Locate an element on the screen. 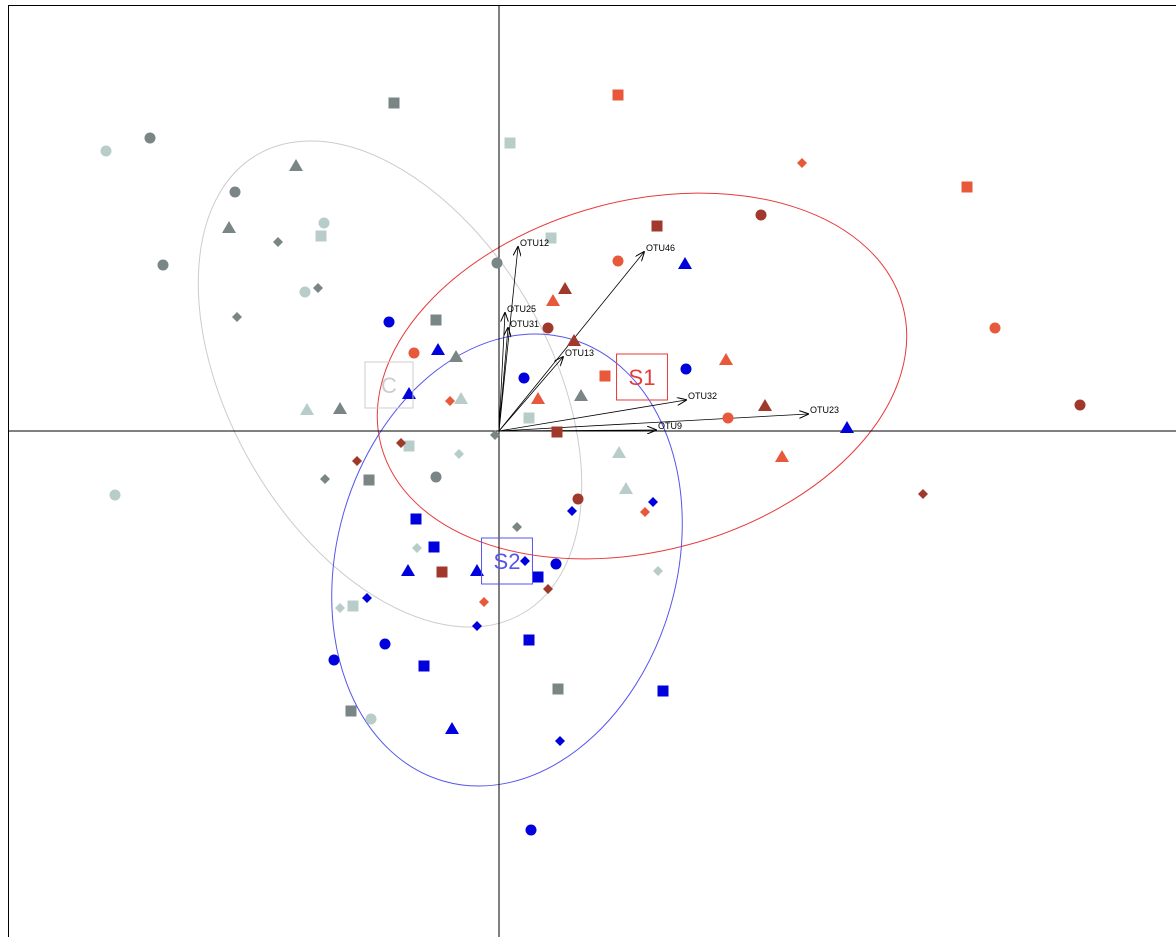  arrow-label: OTU13 is located at coordinates (579, 353).